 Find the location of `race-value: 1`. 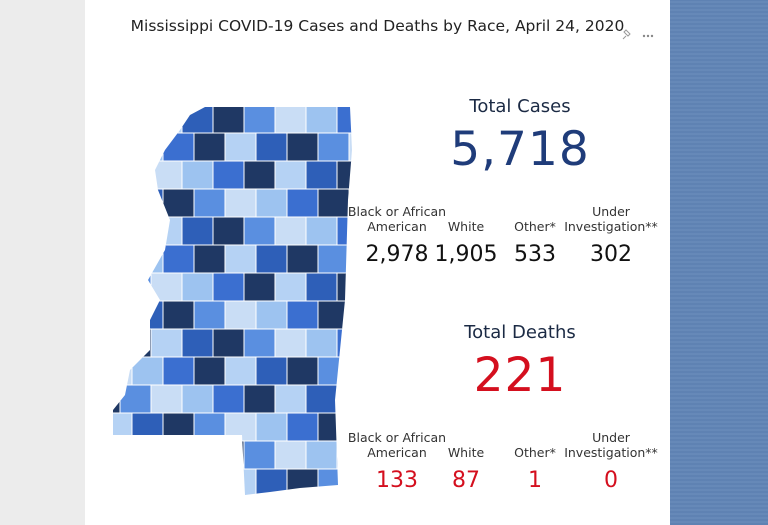

race-value: 1 is located at coordinates (535, 480).